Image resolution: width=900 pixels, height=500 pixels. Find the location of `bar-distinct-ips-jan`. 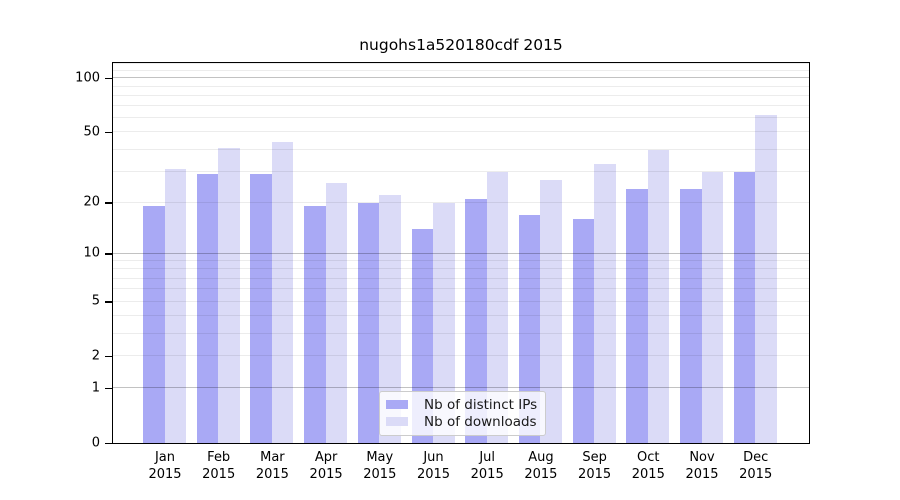

bar-distinct-ips-jan is located at coordinates (154, 324).